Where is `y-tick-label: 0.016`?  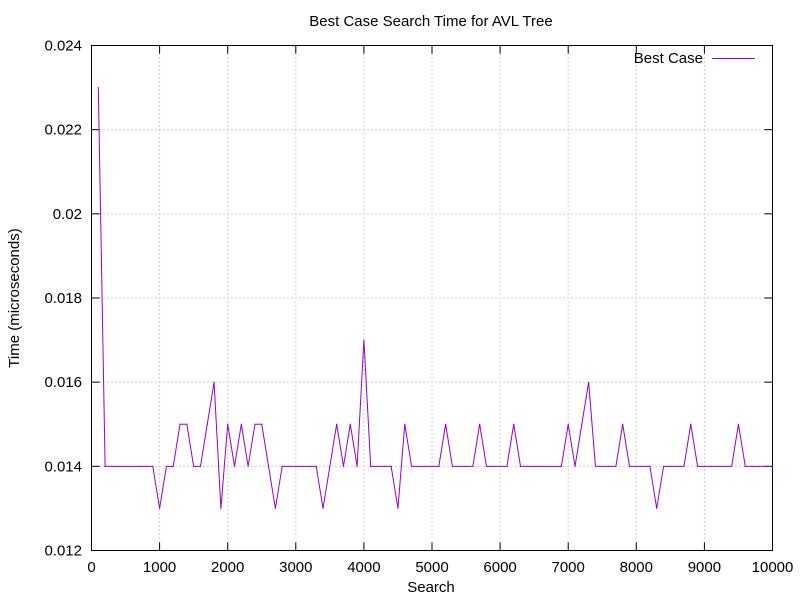 y-tick-label: 0.016 is located at coordinates (63, 382).